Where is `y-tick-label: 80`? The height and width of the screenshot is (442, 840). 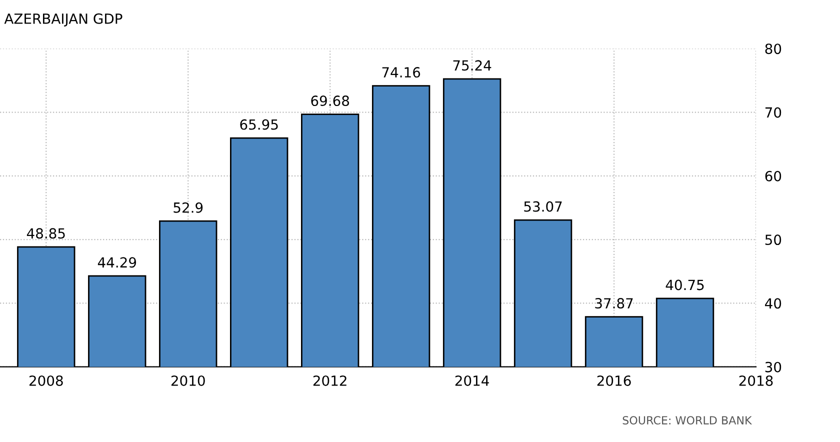 y-tick-label: 80 is located at coordinates (773, 49).